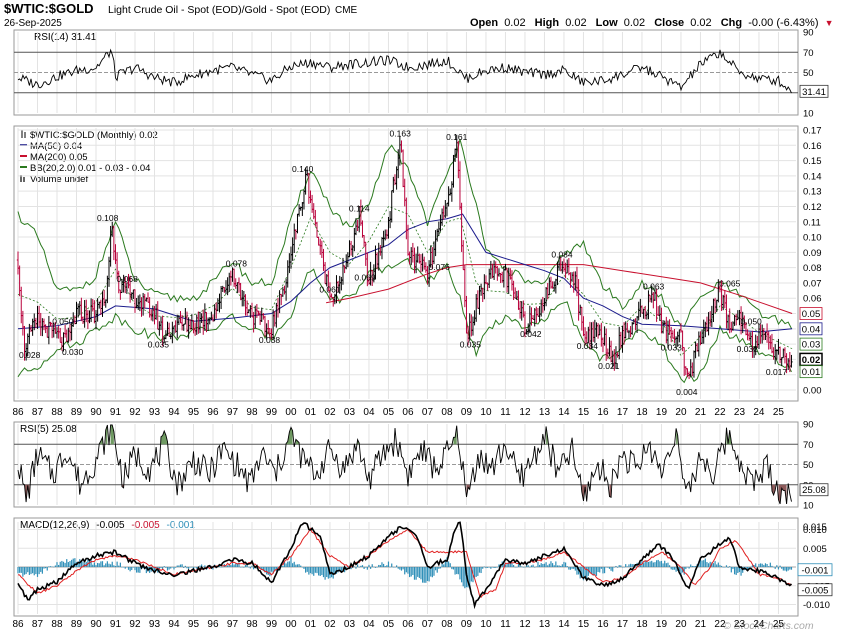 This screenshot has height=633, width=850. What do you see at coordinates (272, 412) in the screenshot?
I see `x-tick-label: 99` at bounding box center [272, 412].